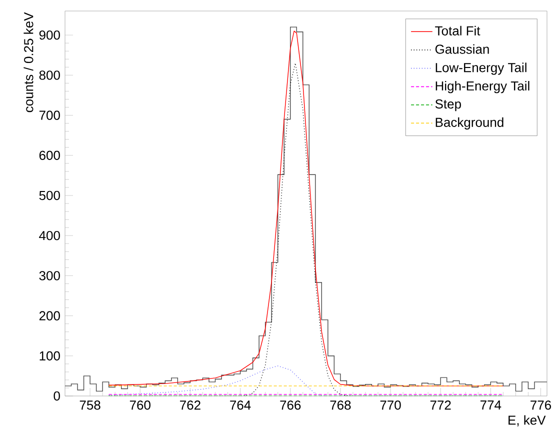 This screenshot has height=434, width=560. What do you see at coordinates (50, 355) in the screenshot?
I see `y-tick-label: 100` at bounding box center [50, 355].